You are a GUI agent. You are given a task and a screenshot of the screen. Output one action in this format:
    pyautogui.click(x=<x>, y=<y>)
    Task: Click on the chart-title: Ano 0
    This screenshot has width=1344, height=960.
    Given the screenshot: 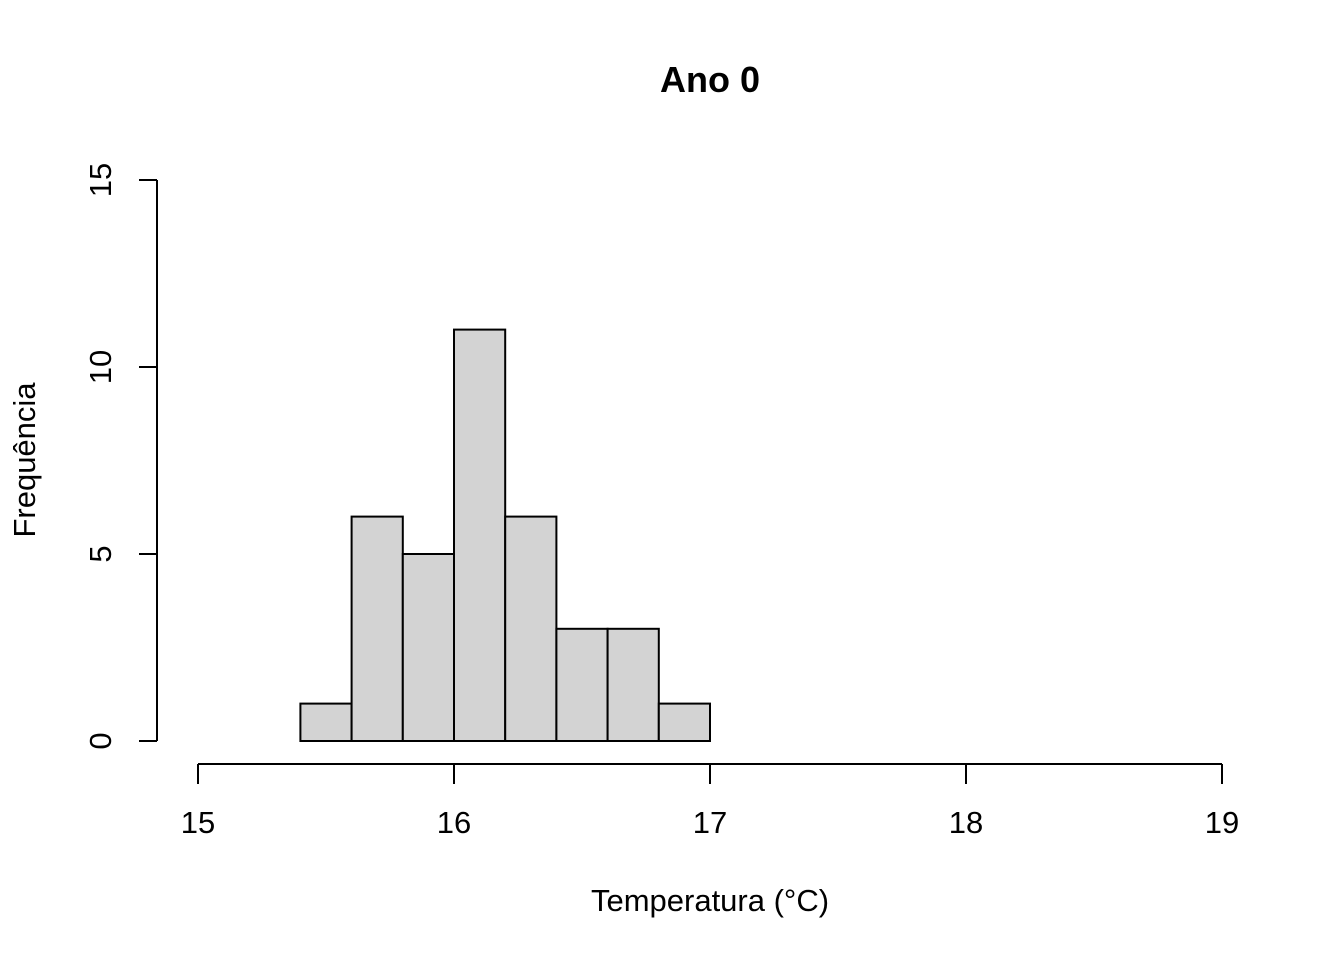 What is the action you would take?
    pyautogui.click(x=710, y=79)
    